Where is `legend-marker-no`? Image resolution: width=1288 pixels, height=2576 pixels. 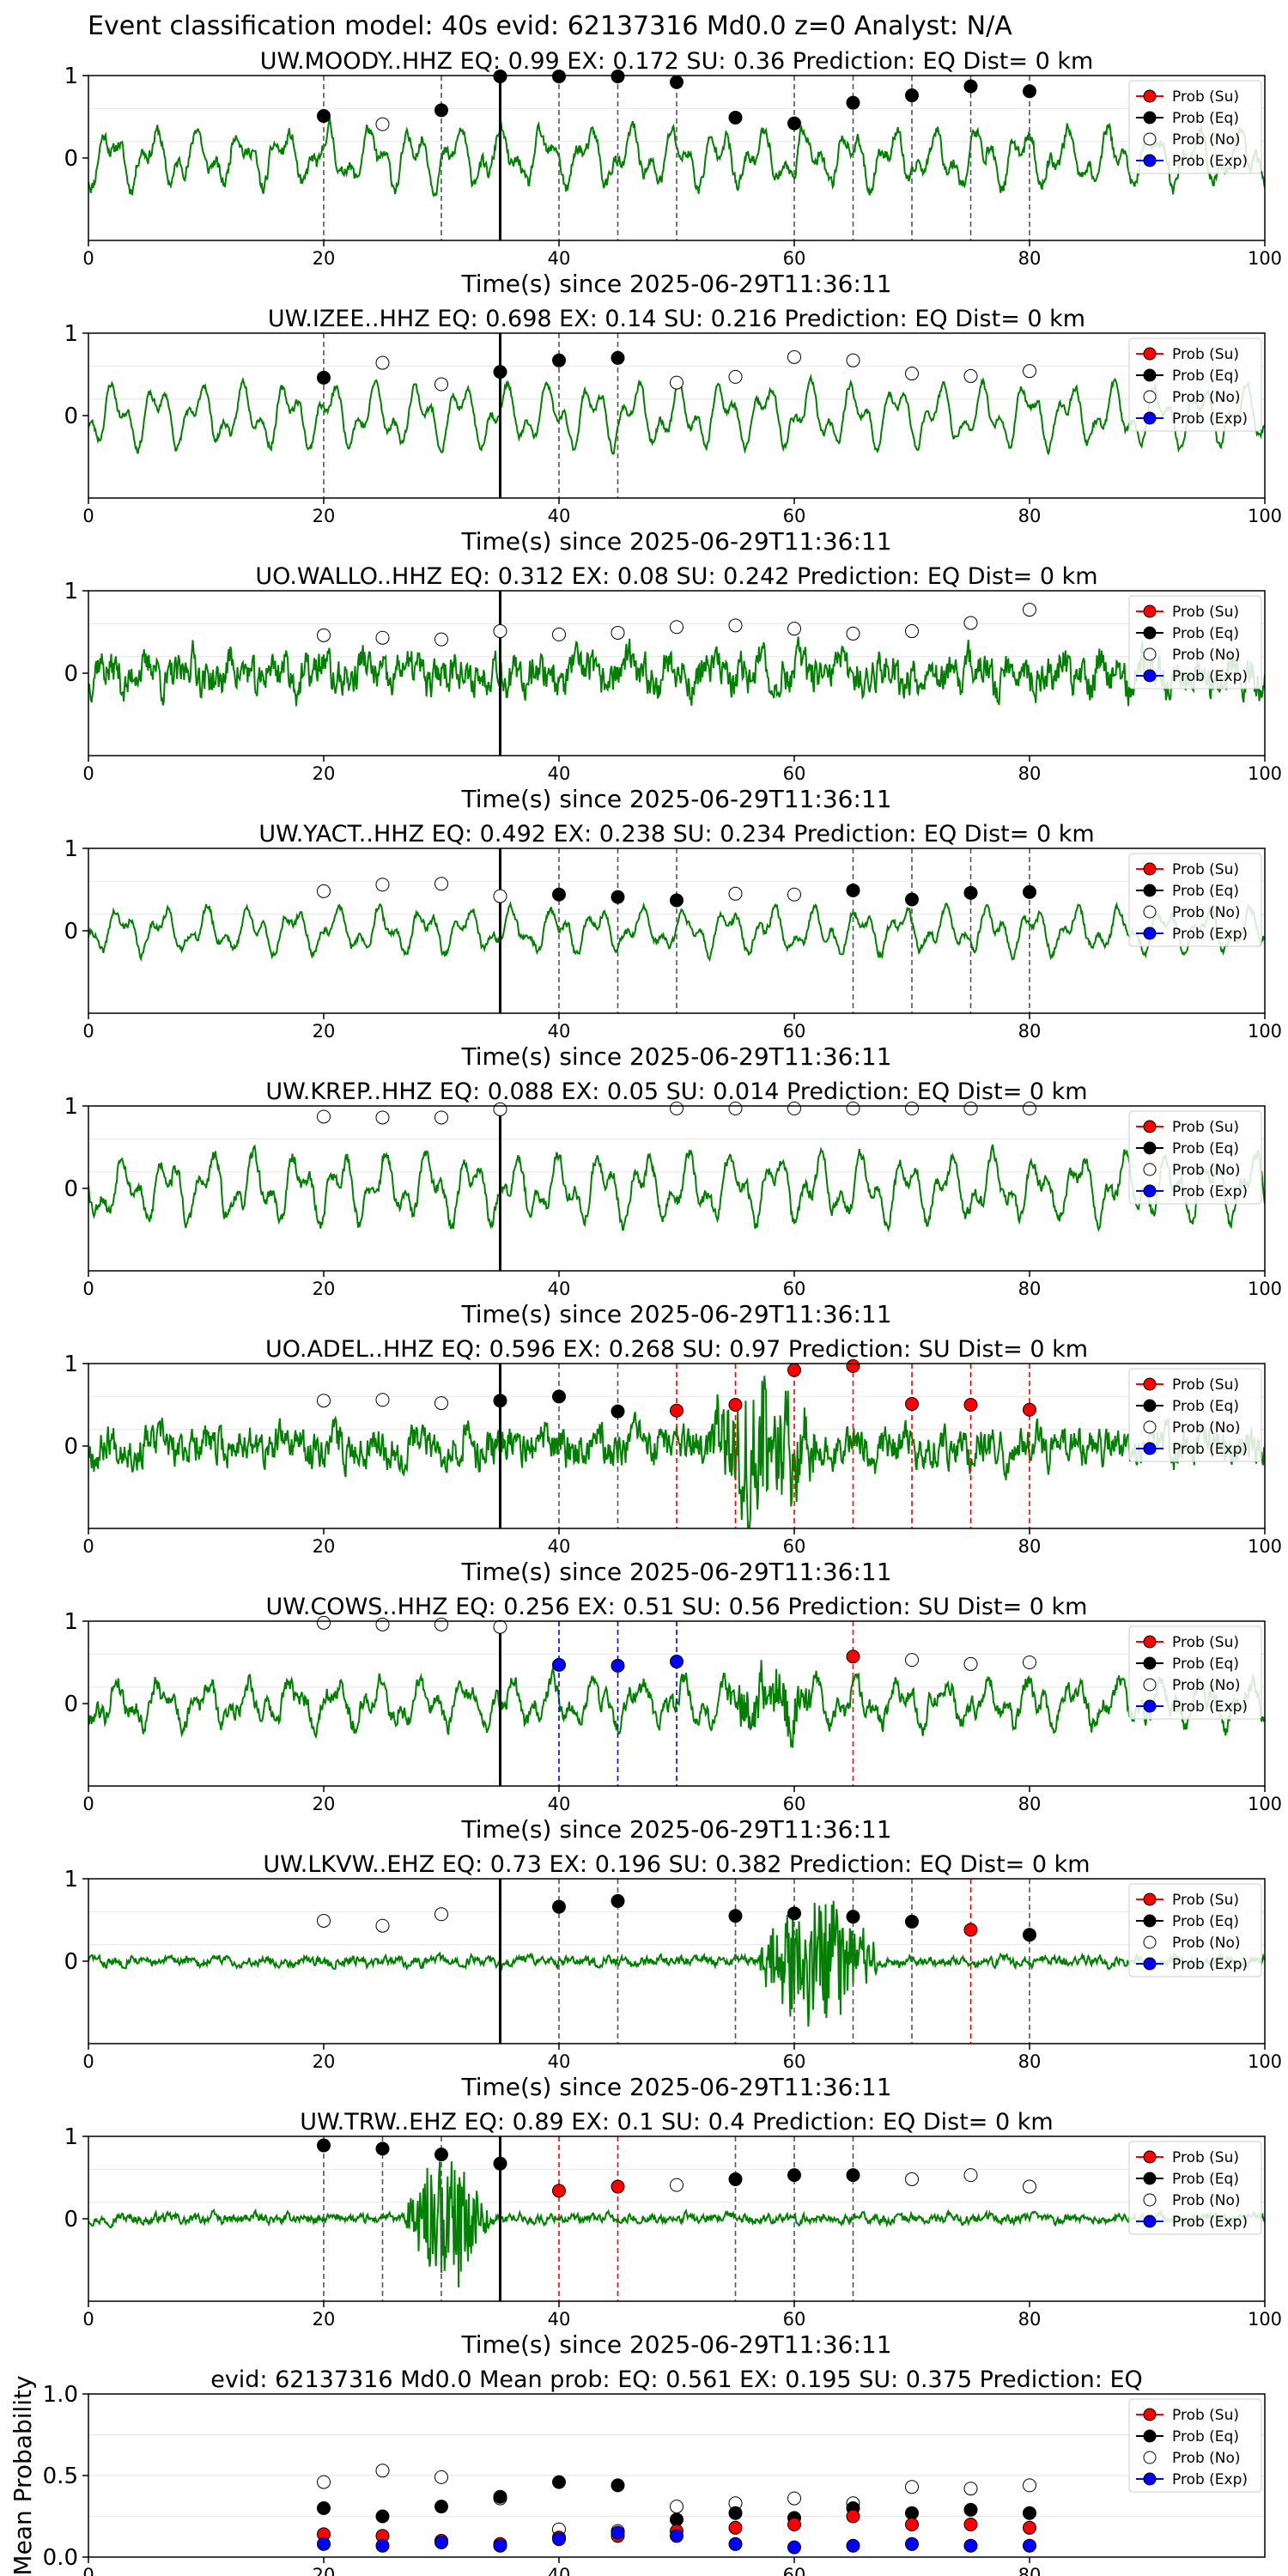 legend-marker-no is located at coordinates (1150, 2457).